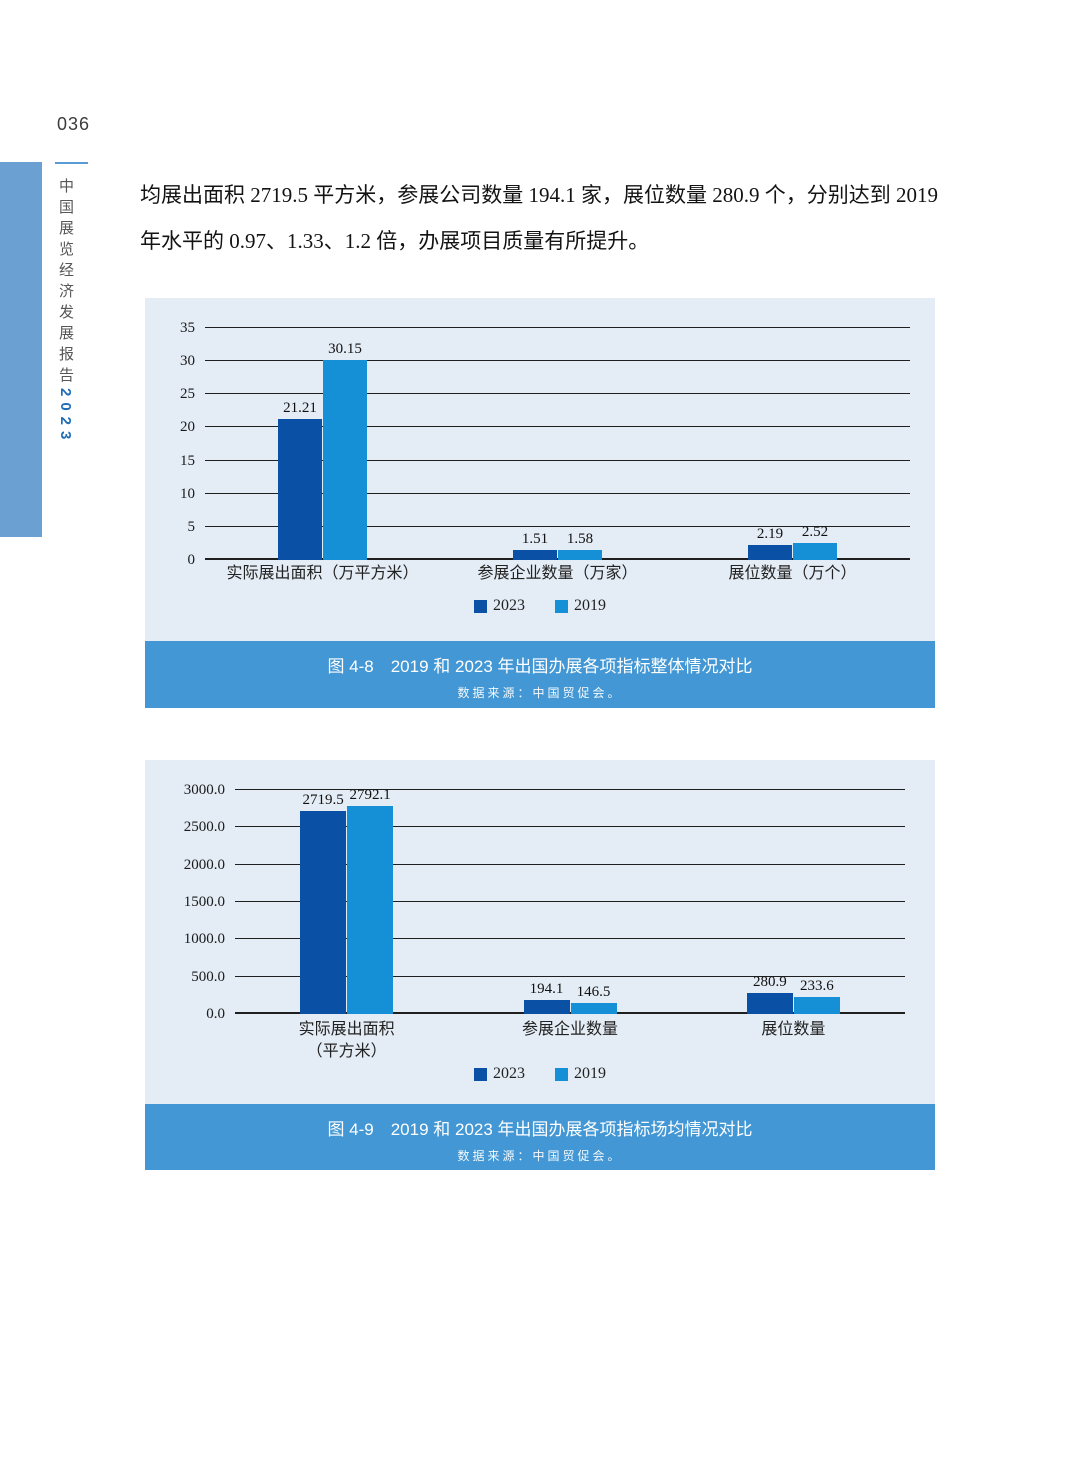 The height and width of the screenshot is (1465, 1080). I want to click on y-axis-tick-label: 10, so click(187, 493).